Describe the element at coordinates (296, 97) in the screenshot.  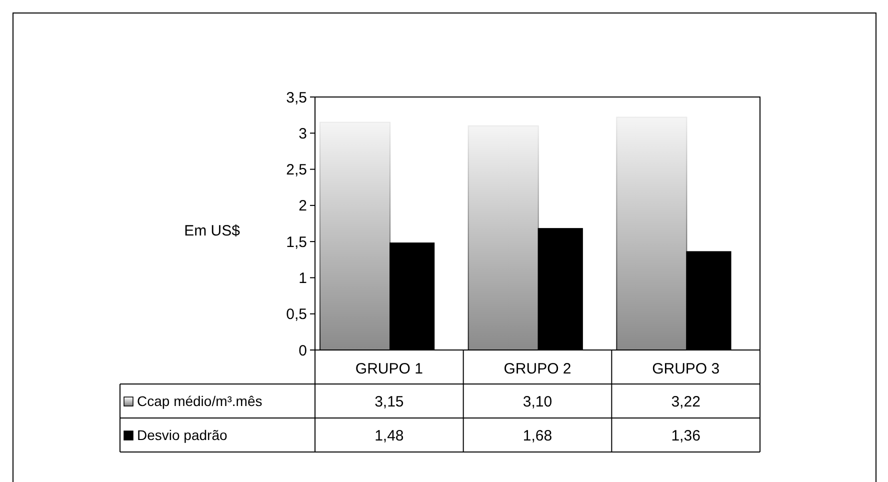
I see `y-tick-label: 3,5` at that location.